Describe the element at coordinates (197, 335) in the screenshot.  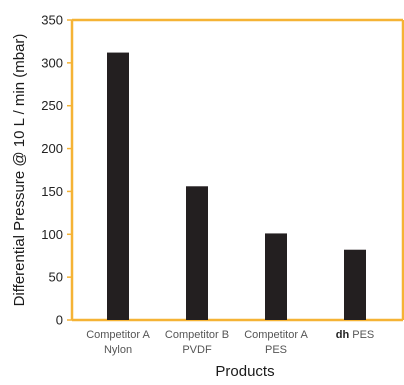
I see `x-tick-label: Competitor B` at that location.